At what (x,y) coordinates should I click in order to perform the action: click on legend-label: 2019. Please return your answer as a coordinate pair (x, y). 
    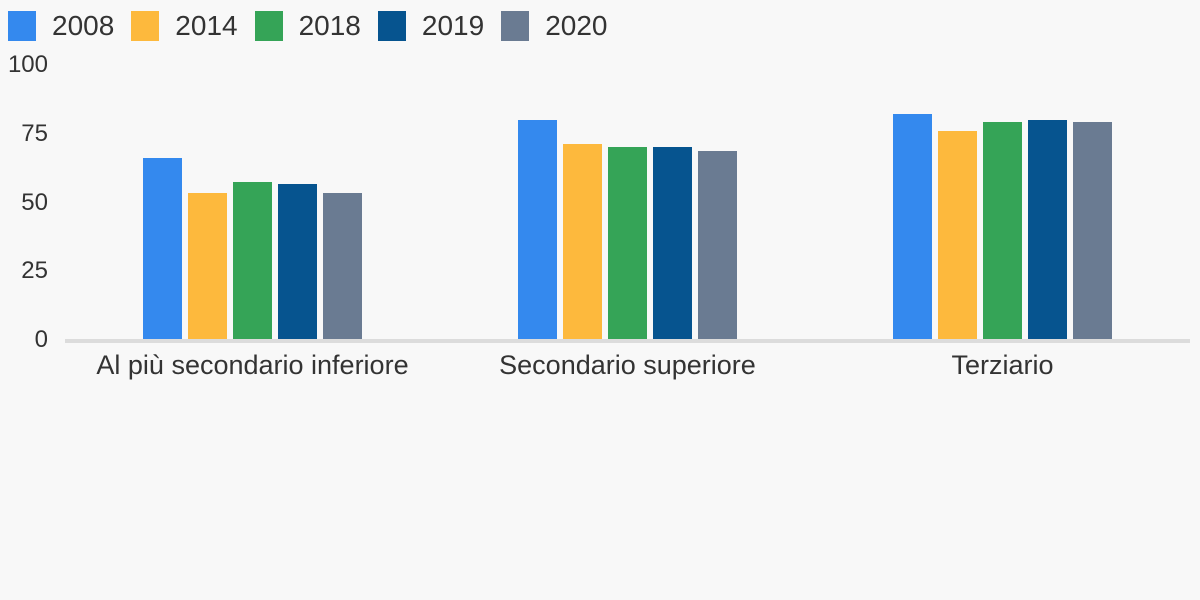
    Looking at the image, I should click on (453, 25).